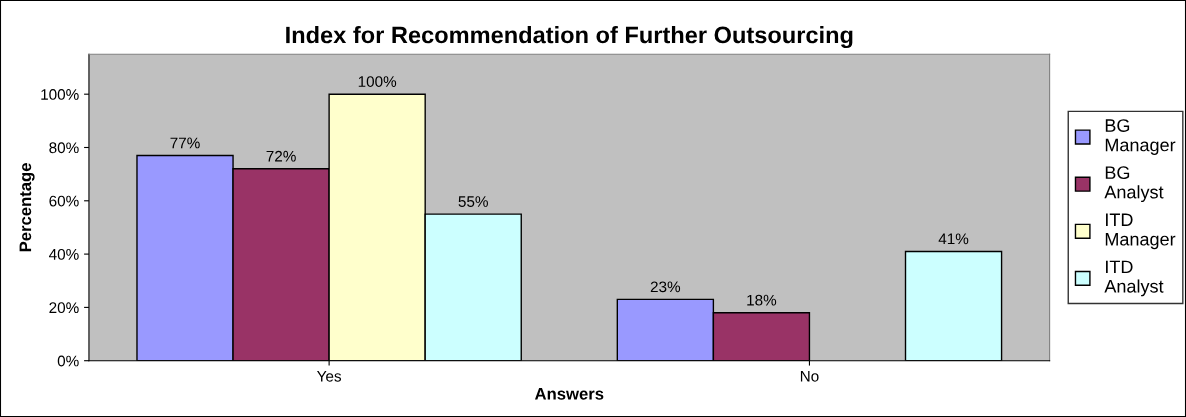 This screenshot has height=417, width=1186. What do you see at coordinates (569, 394) in the screenshot?
I see `x-axis-title: Answers` at bounding box center [569, 394].